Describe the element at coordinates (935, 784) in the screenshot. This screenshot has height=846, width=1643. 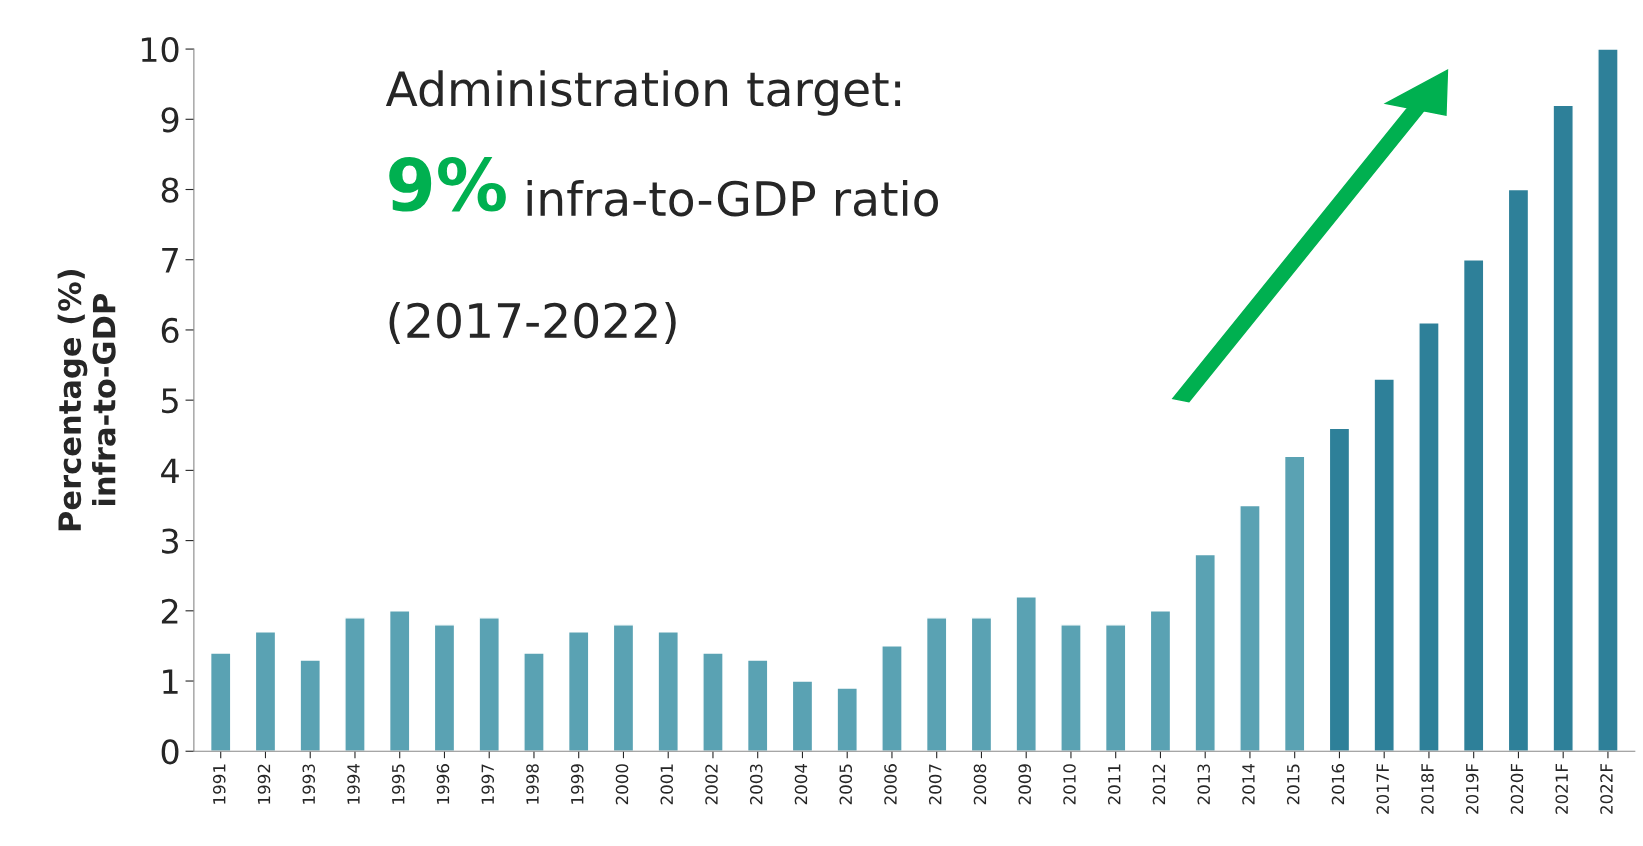
I see `x-tick-label: 2007` at that location.